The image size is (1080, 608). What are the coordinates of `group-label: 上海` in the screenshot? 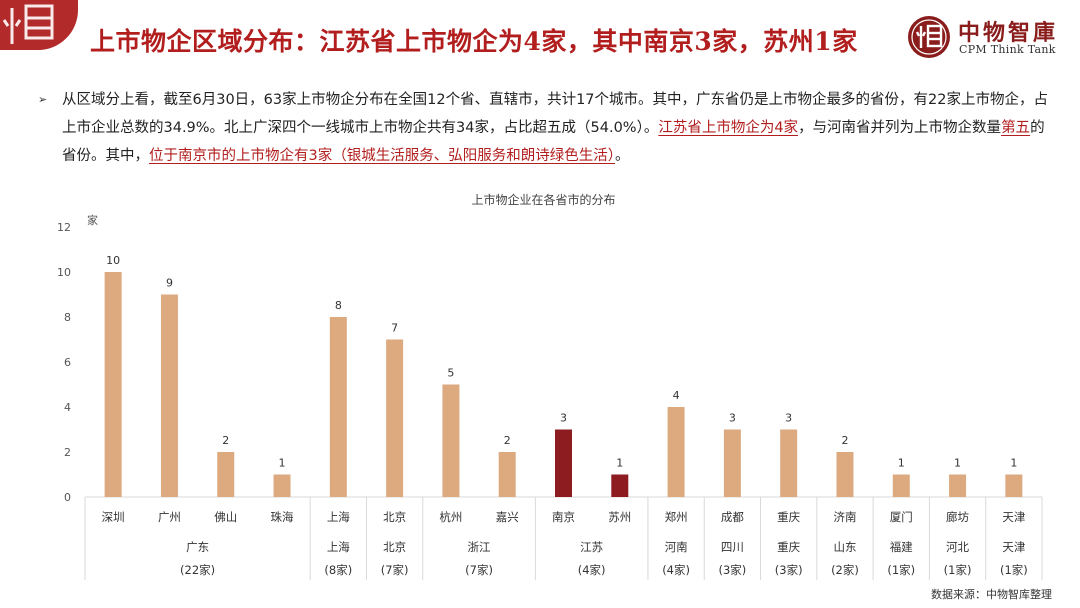 It's located at (338, 547).